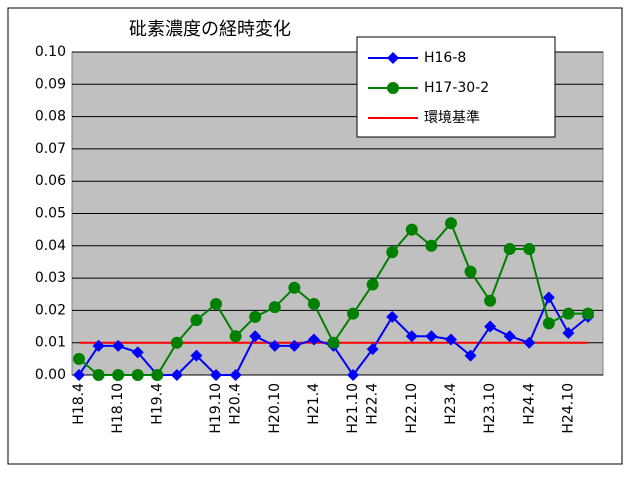 This screenshot has height=477, width=631. Describe the element at coordinates (50, 310) in the screenshot. I see `y-tick-label: 0.02` at that location.